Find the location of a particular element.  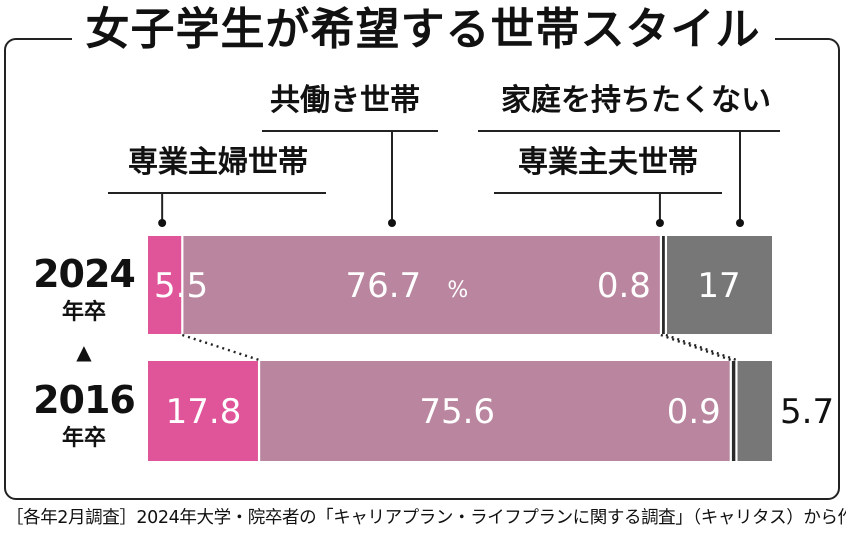

chart-title-wrap: 女子学生が希望する世帯スタイル is located at coordinates (423, 31).